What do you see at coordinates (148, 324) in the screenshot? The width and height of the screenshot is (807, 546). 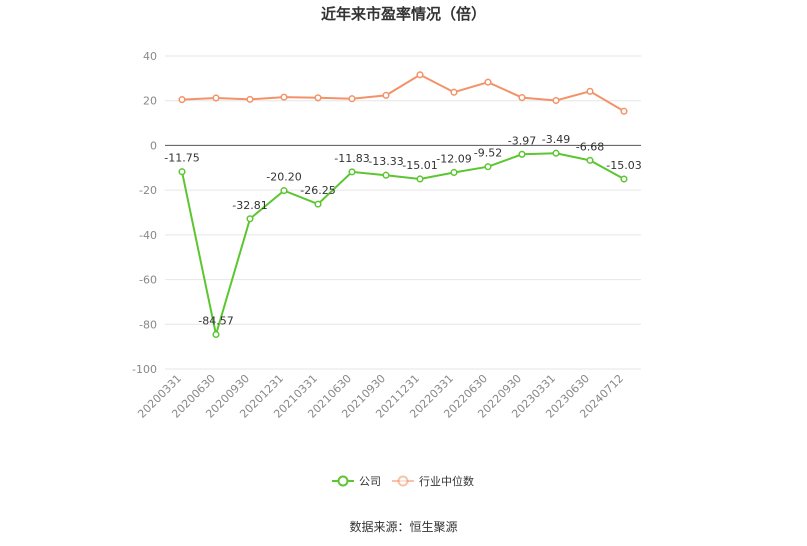 I see `y-tick-label: -80` at bounding box center [148, 324].